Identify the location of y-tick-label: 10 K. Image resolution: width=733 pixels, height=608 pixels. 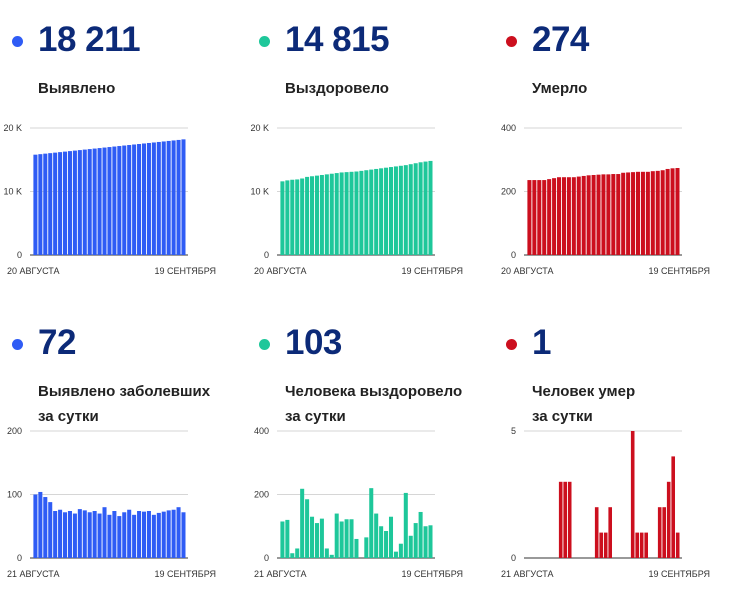
(259, 192).